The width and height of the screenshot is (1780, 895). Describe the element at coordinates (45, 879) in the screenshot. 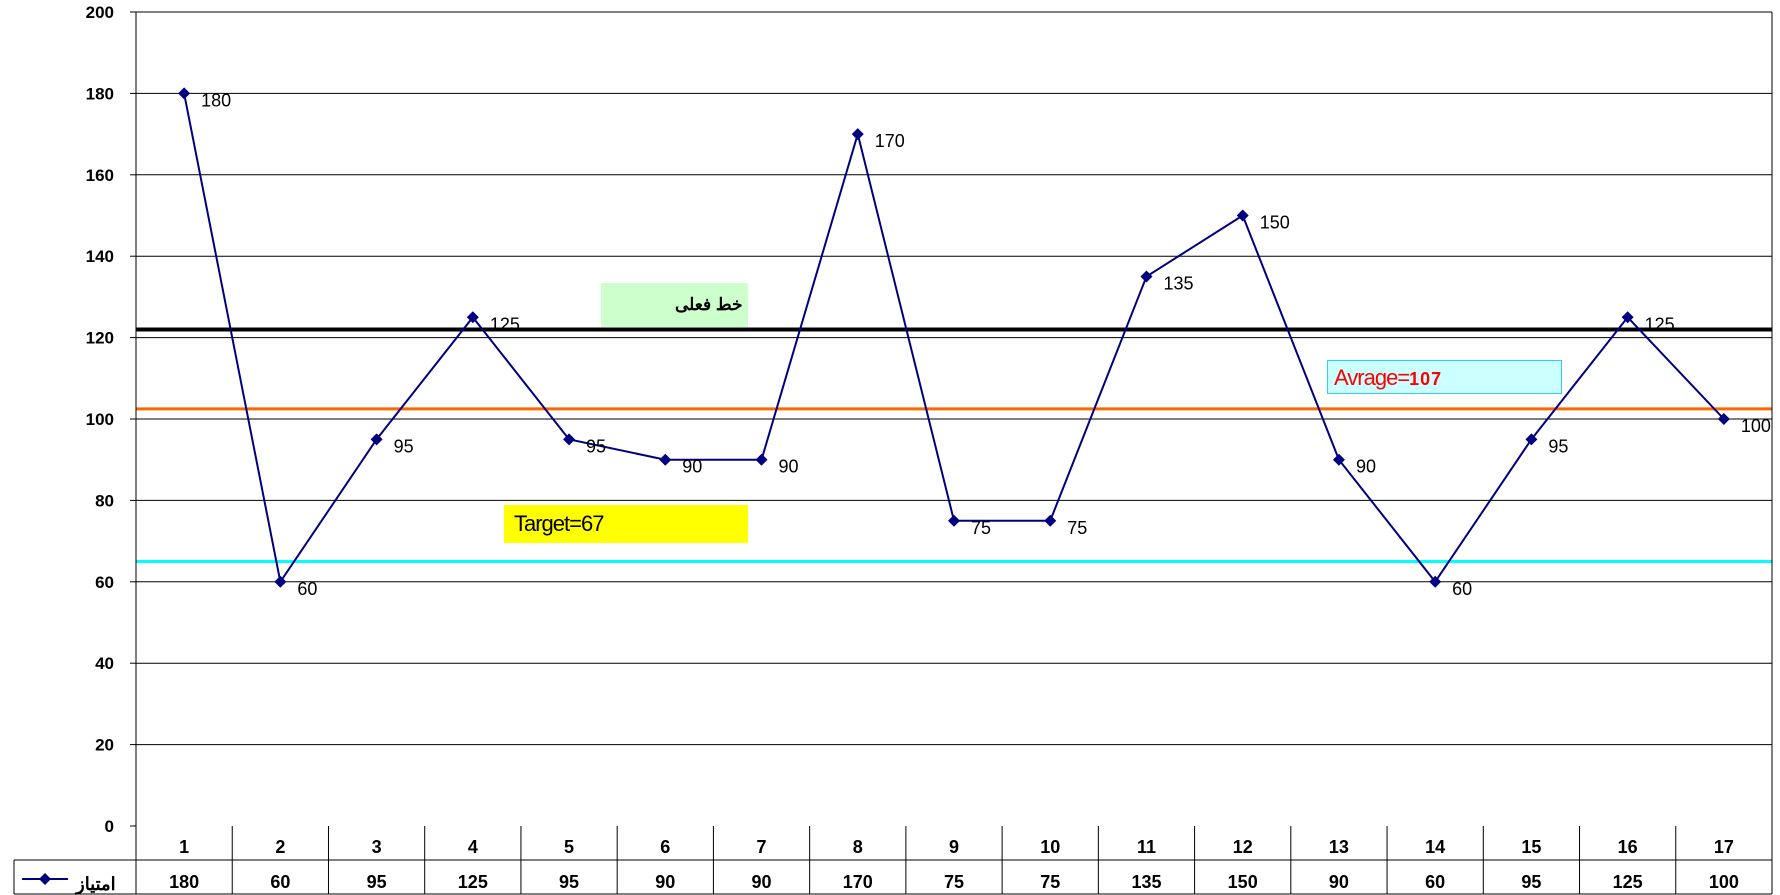

I see `legend-marker` at that location.